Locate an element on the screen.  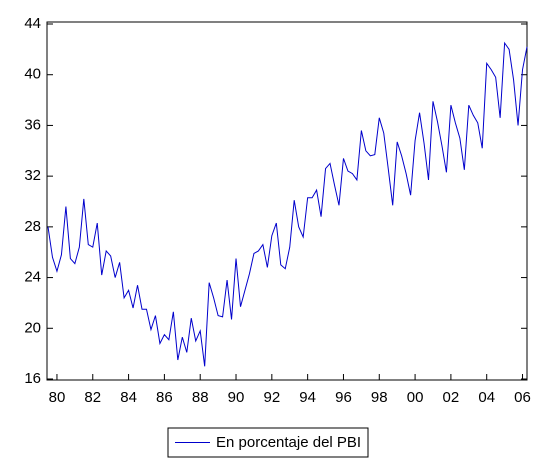
y-tick-label: 32 is located at coordinates (32, 175).